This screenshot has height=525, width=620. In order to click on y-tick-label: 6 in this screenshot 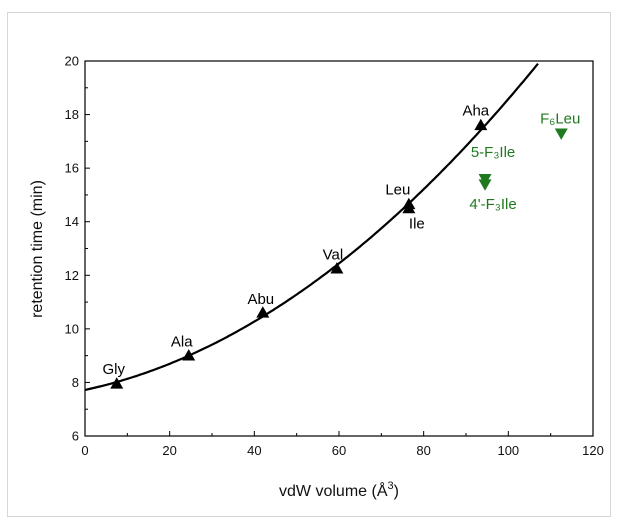, I will do `click(75, 436)`.